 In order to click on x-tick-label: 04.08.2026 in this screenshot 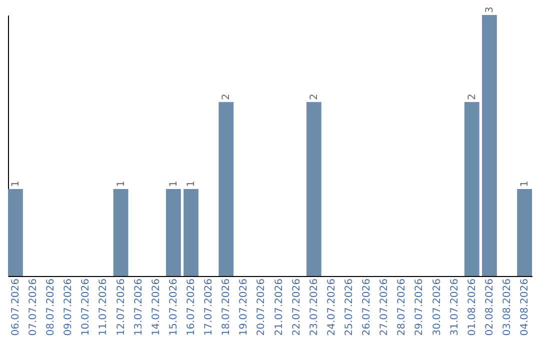, I will do `click(525, 307)`.